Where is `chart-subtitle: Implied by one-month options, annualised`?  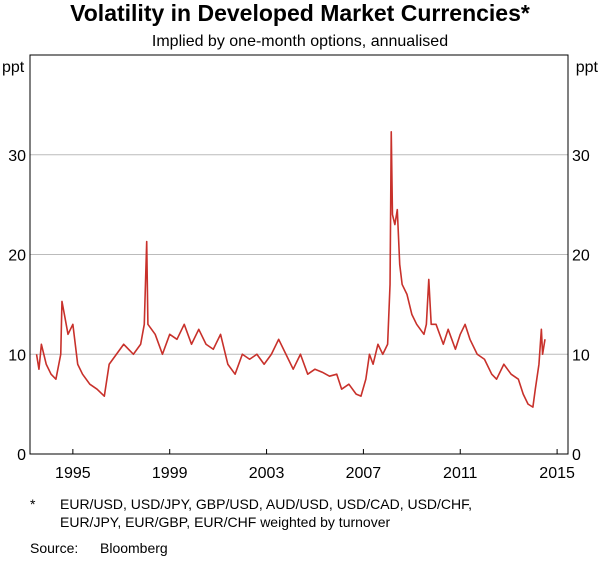 chart-subtitle: Implied by one-month options, annualised is located at coordinates (300, 41).